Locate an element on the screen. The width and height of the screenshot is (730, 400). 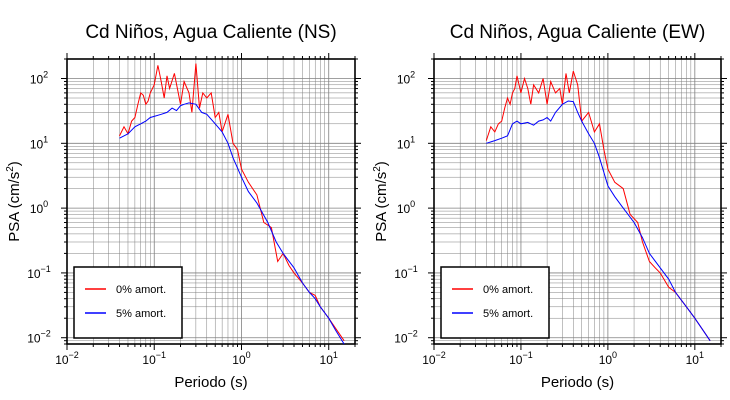
chart-title: Cd Niños, Agua Caliente (NS) is located at coordinates (210, 32).